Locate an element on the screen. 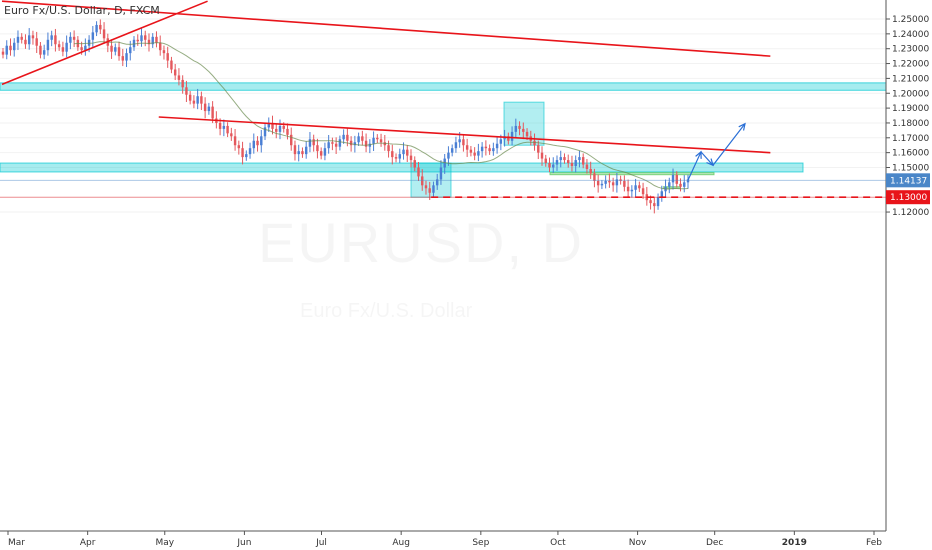 The image size is (932, 550). projection-path is located at coordinates (716, 152).